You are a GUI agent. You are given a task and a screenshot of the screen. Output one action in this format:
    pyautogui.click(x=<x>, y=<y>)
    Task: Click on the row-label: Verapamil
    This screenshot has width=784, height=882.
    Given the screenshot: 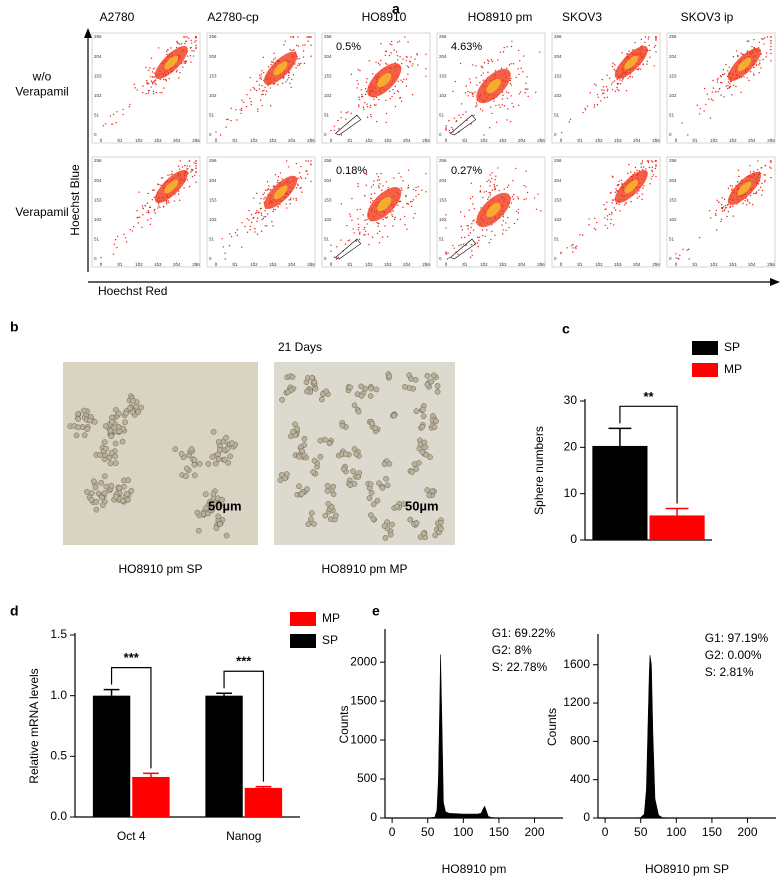 What is the action you would take?
    pyautogui.click(x=41, y=92)
    